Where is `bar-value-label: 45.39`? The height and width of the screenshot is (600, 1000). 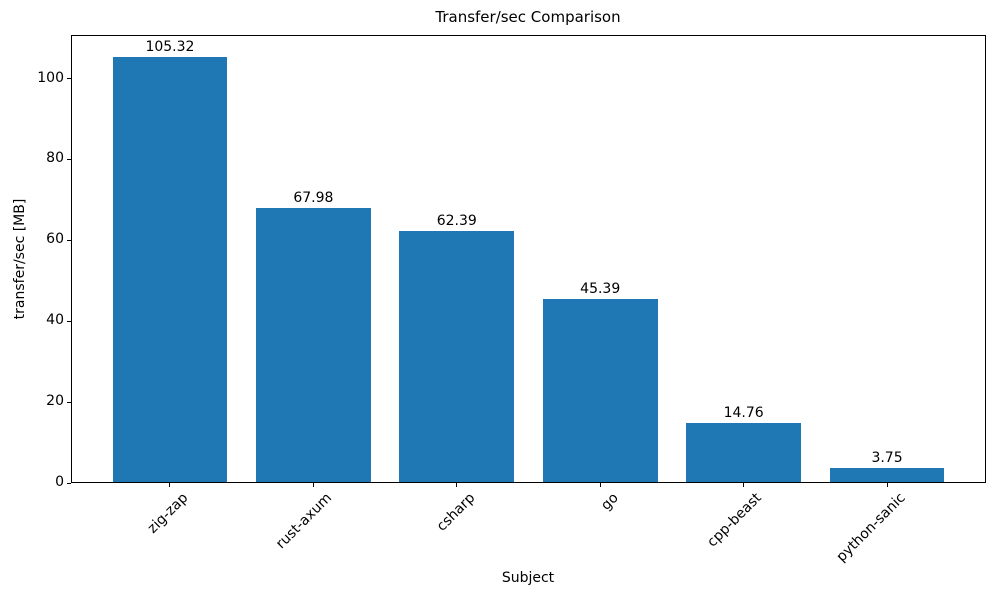
bar-value-label: 45.39 is located at coordinates (600, 289).